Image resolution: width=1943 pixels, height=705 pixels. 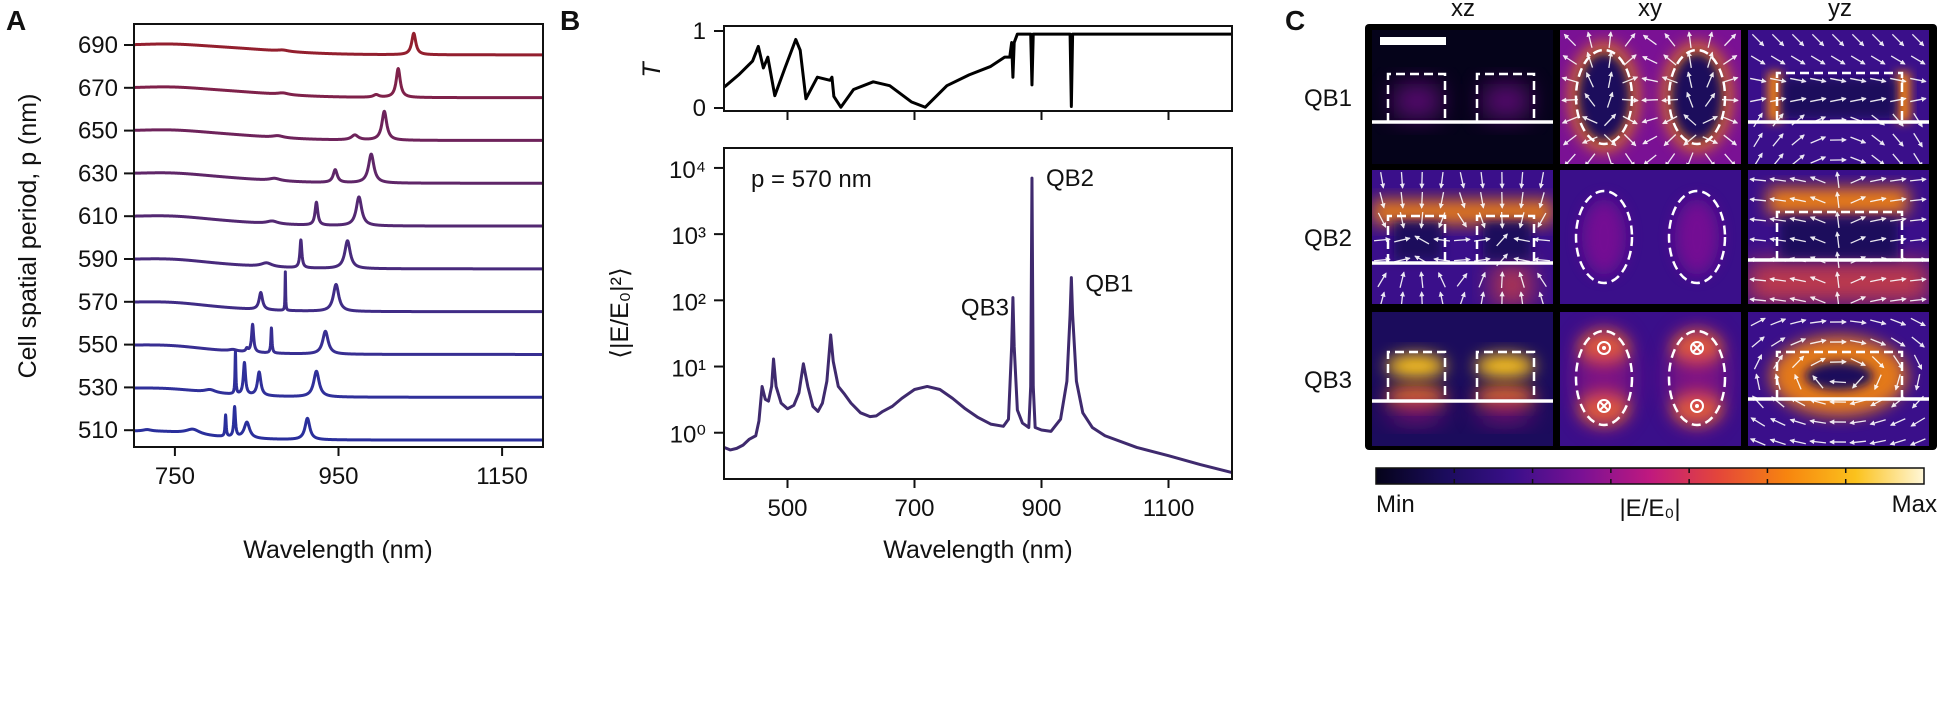 What do you see at coordinates (28, 236) in the screenshot?
I see `panel-a-y-label: Cell spatial period, p (nm)` at bounding box center [28, 236].